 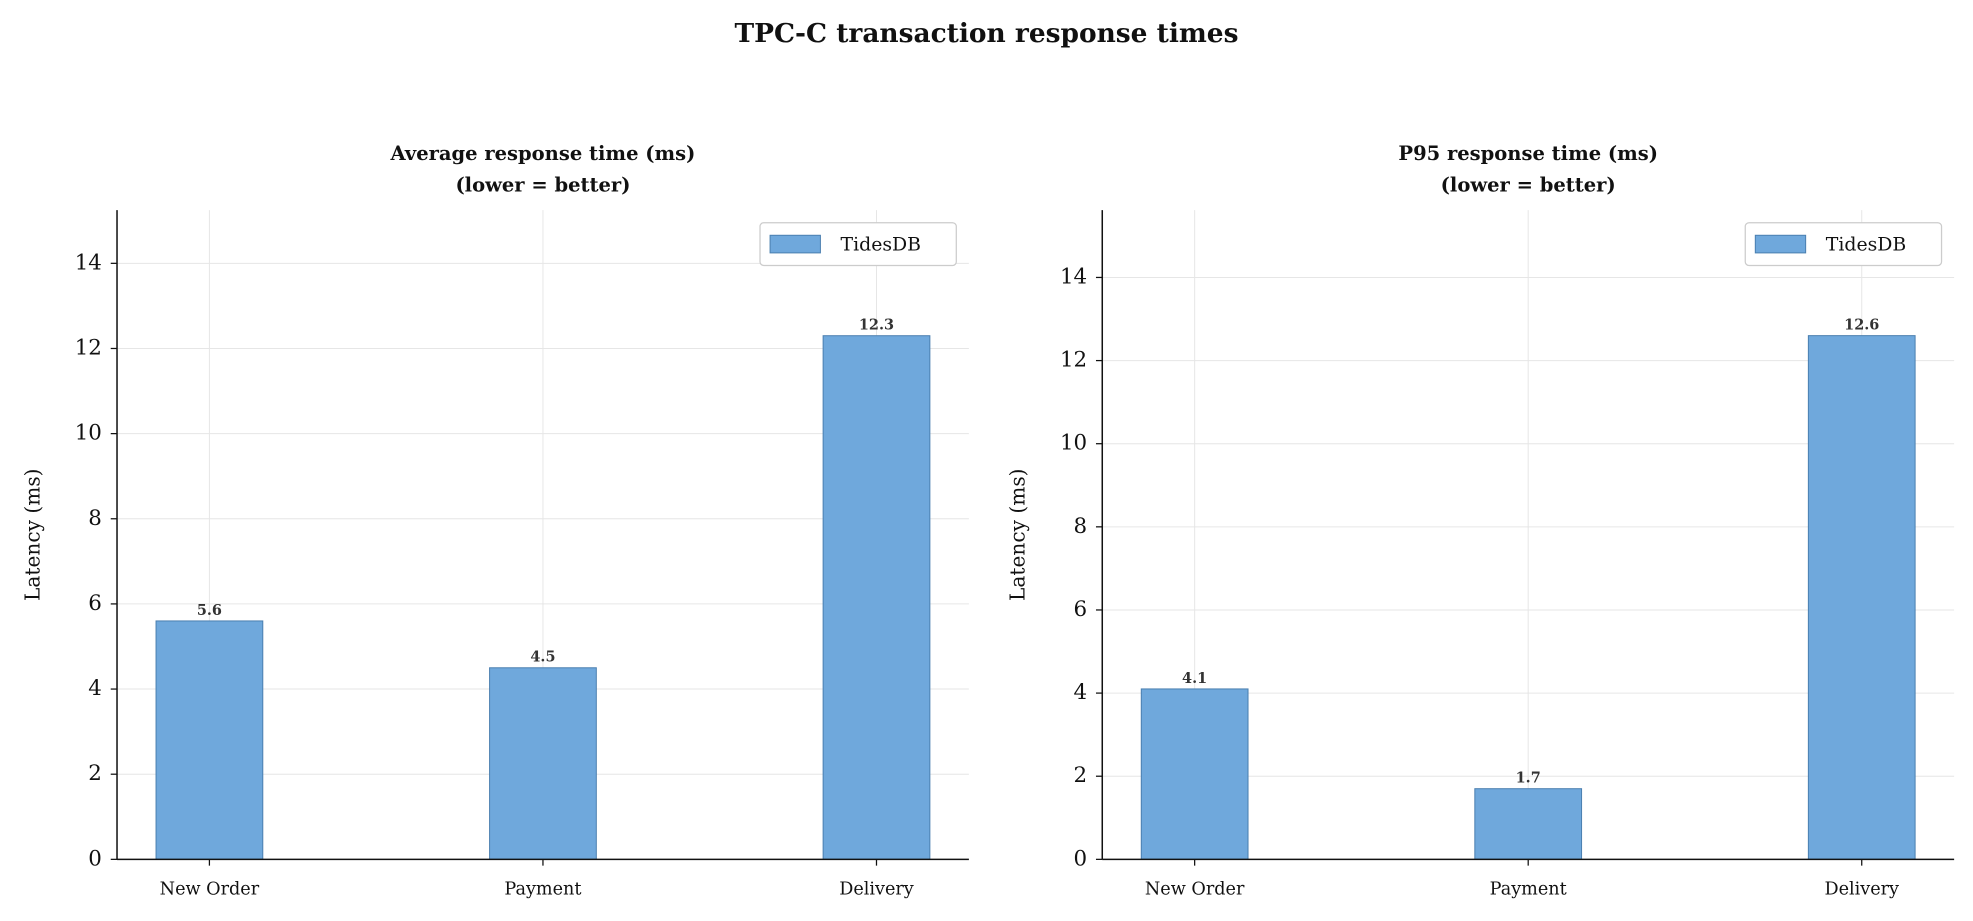 What do you see at coordinates (876, 325) in the screenshot?
I see `data-label: 12.3` at bounding box center [876, 325].